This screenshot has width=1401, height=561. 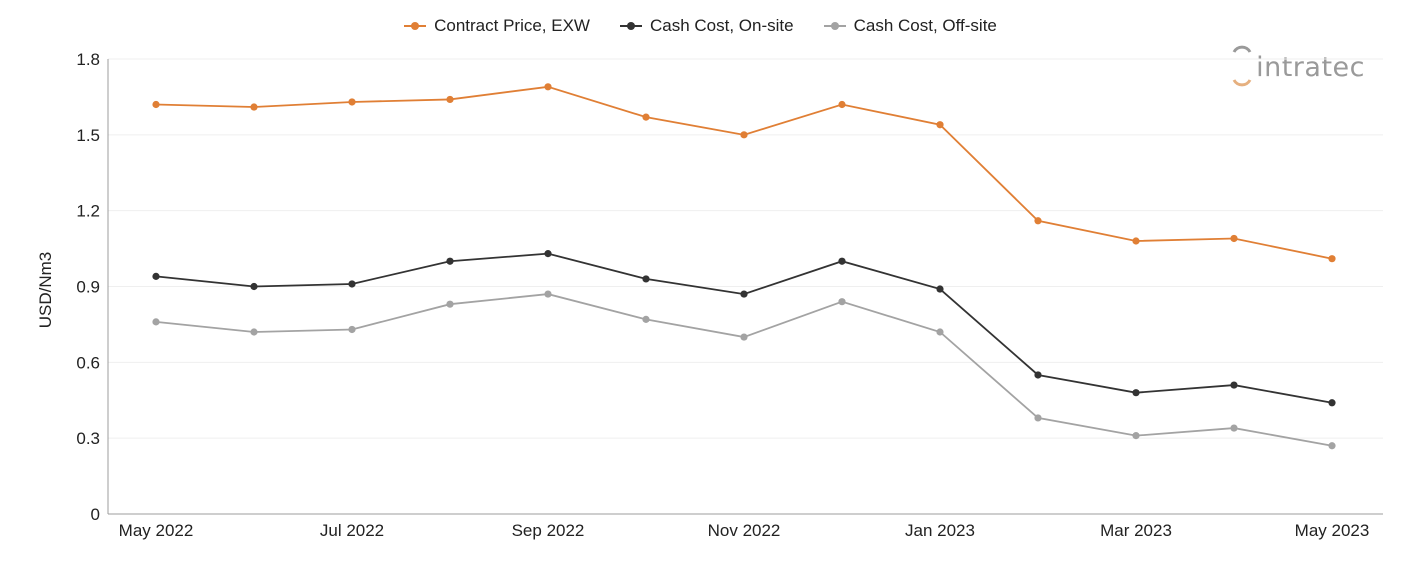 What do you see at coordinates (352, 530) in the screenshot?
I see `x-tick-label: Jul 2022` at bounding box center [352, 530].